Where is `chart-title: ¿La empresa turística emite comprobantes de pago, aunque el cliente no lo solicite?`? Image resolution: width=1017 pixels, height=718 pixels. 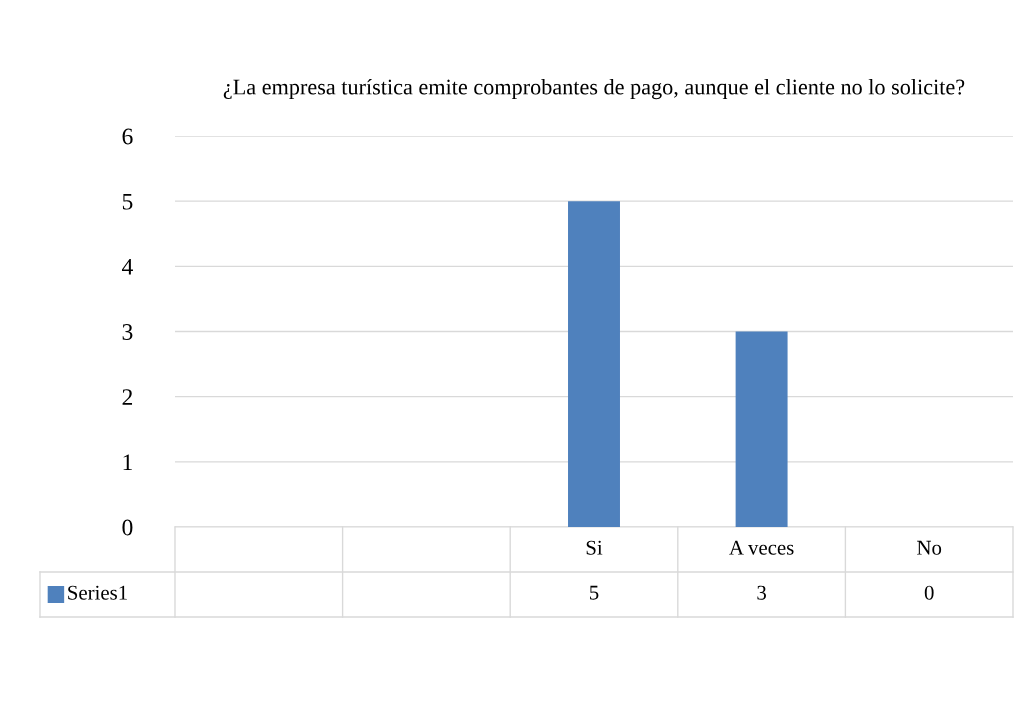 chart-title: ¿La empresa turística emite comprobantes de pago, aunque el cliente no lo solicite? is located at coordinates (594, 89).